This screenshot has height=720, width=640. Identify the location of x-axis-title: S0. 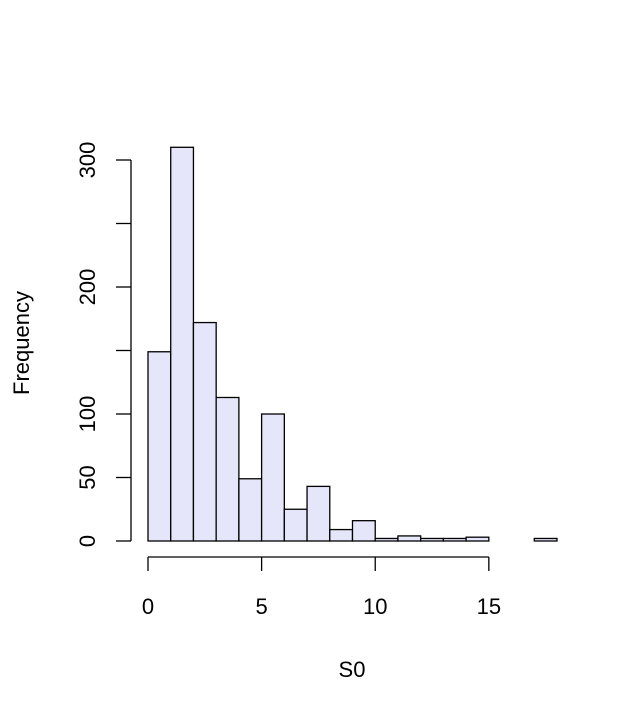
(352, 669).